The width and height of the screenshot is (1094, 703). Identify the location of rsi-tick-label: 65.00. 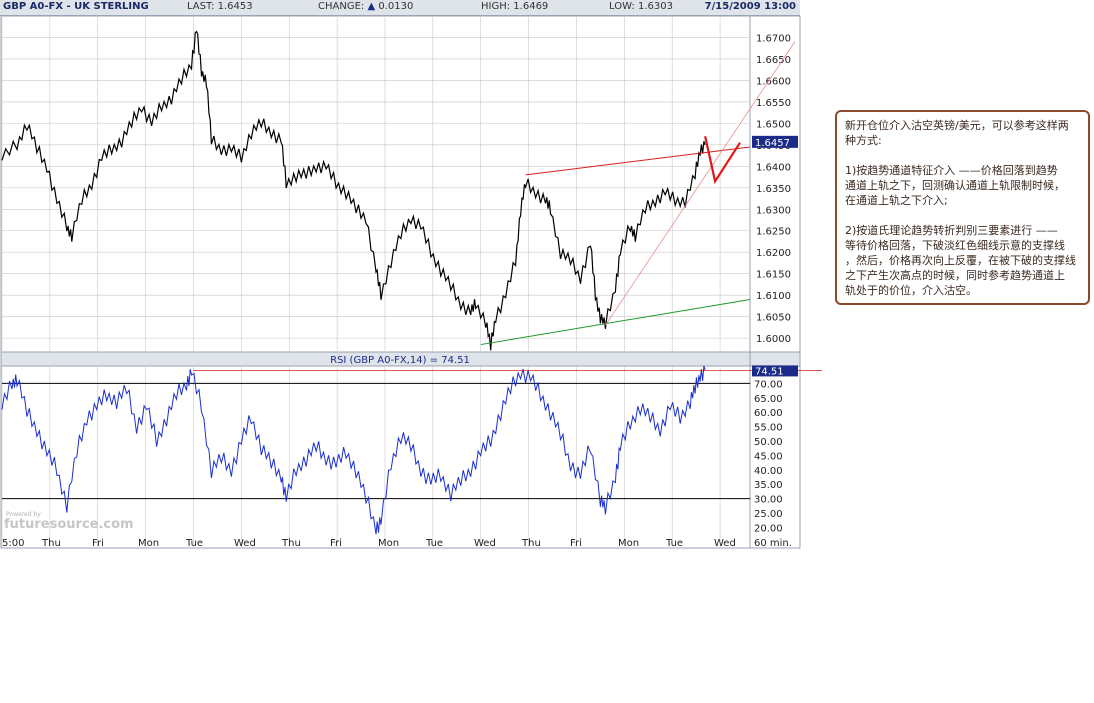
(768, 399).